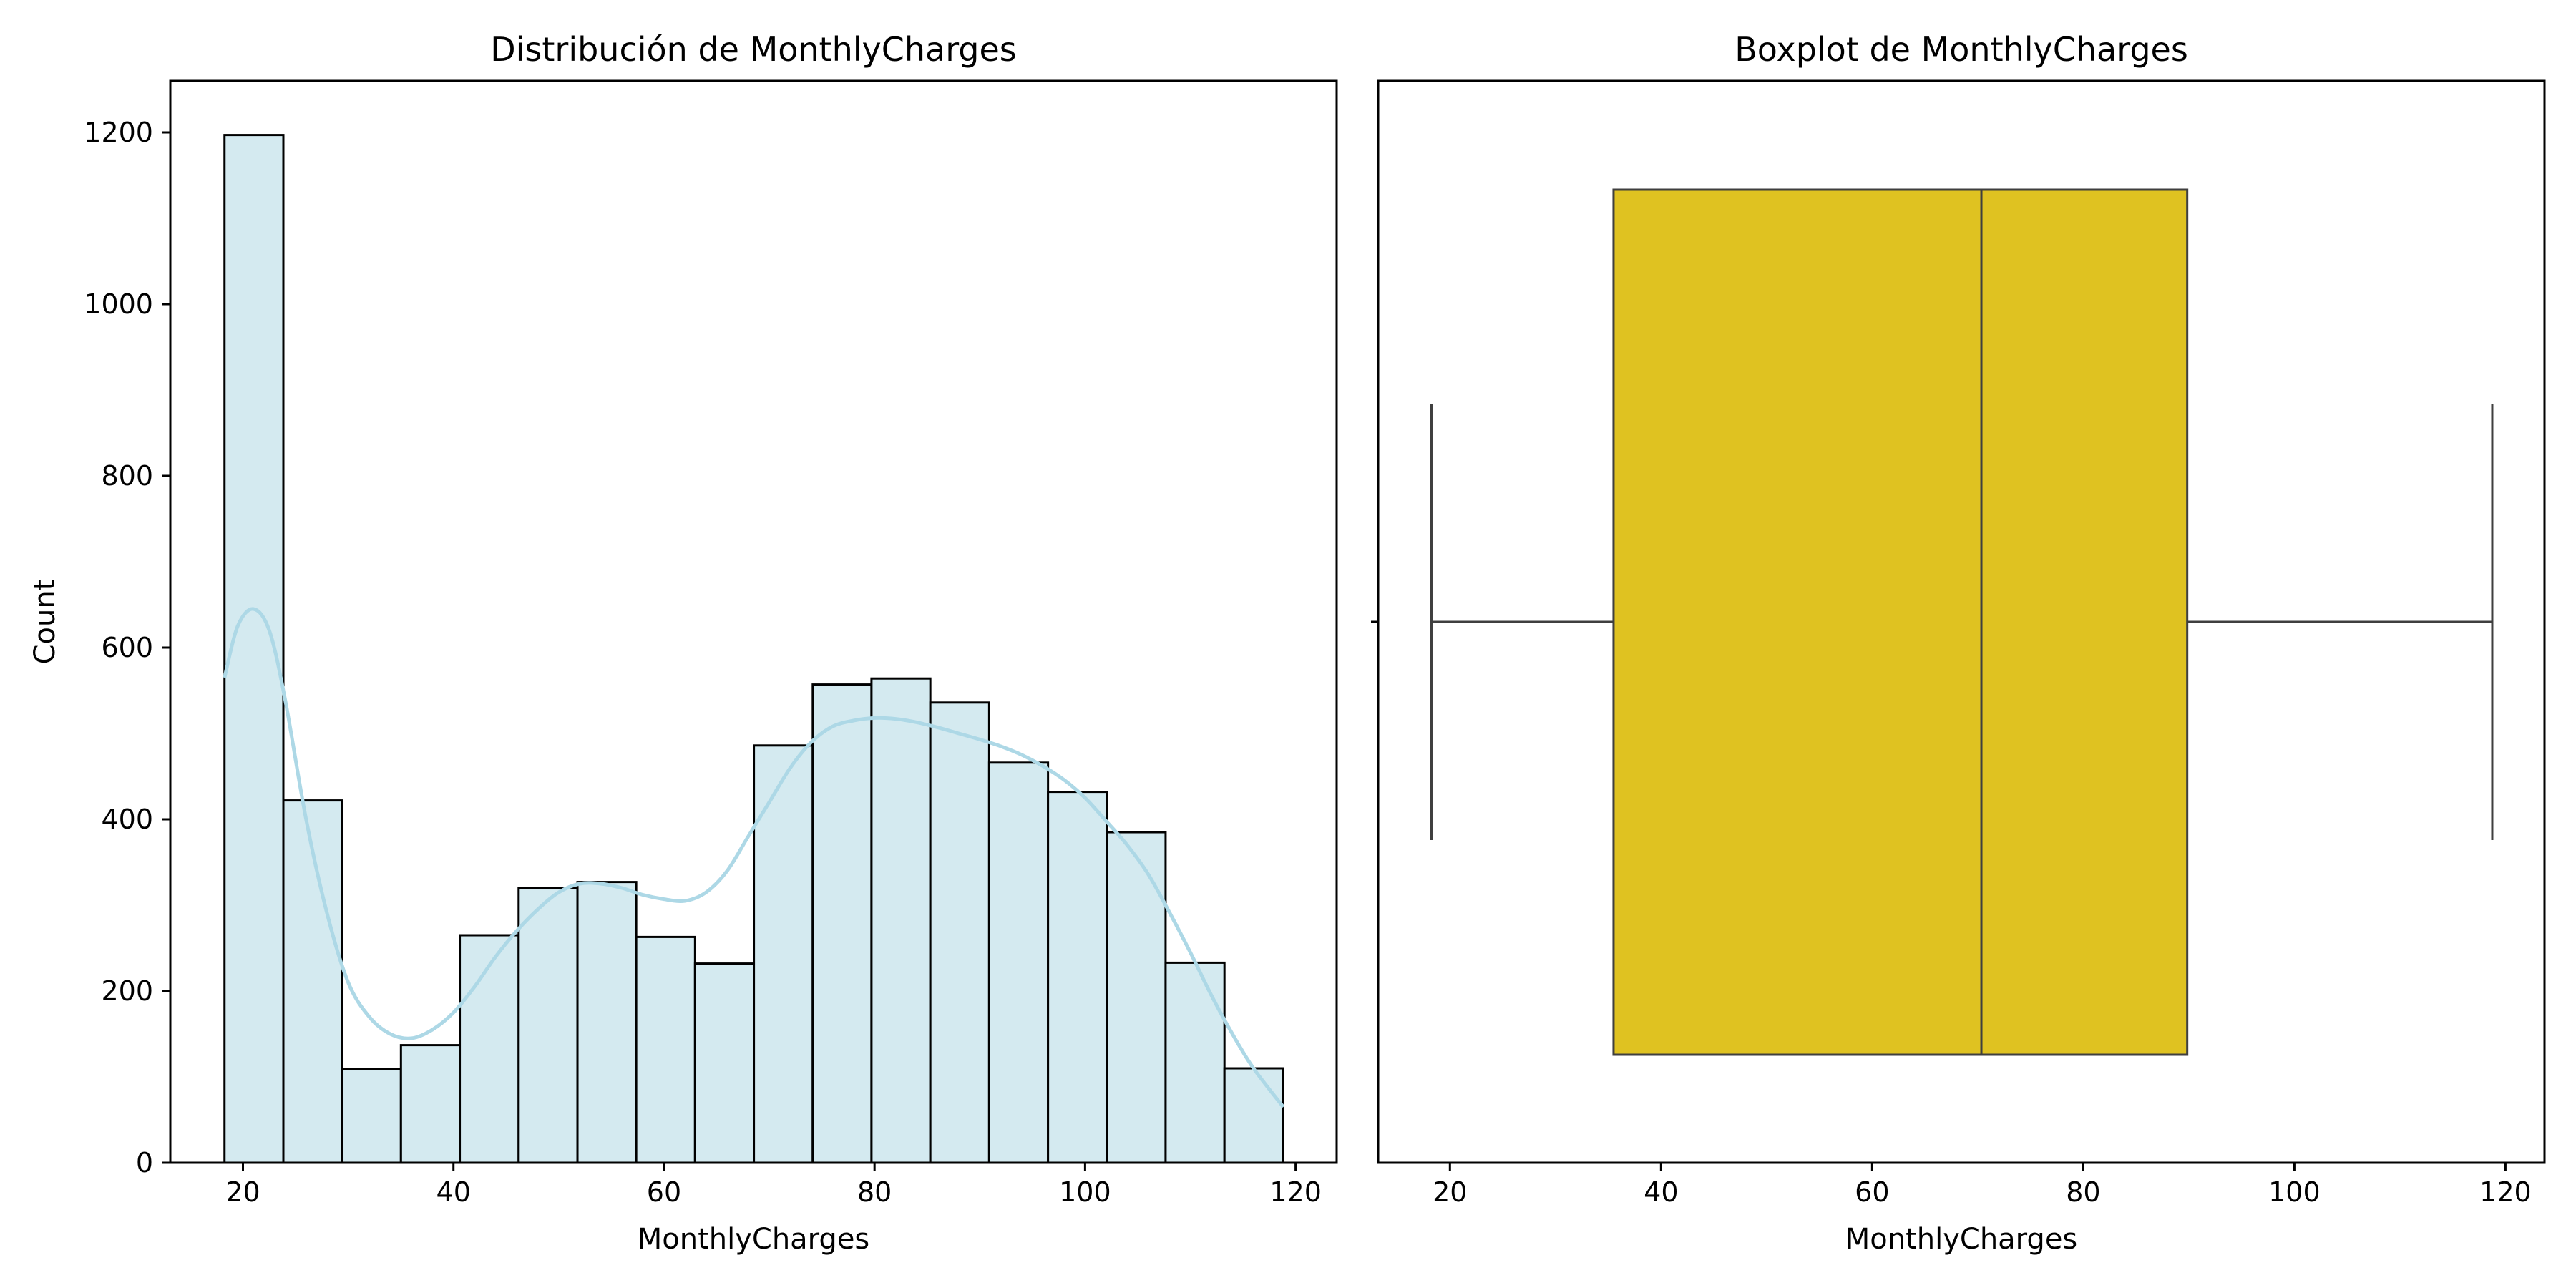  Describe the element at coordinates (1085, 1192) in the screenshot. I see `histogram-x-tick-label: 100` at that location.